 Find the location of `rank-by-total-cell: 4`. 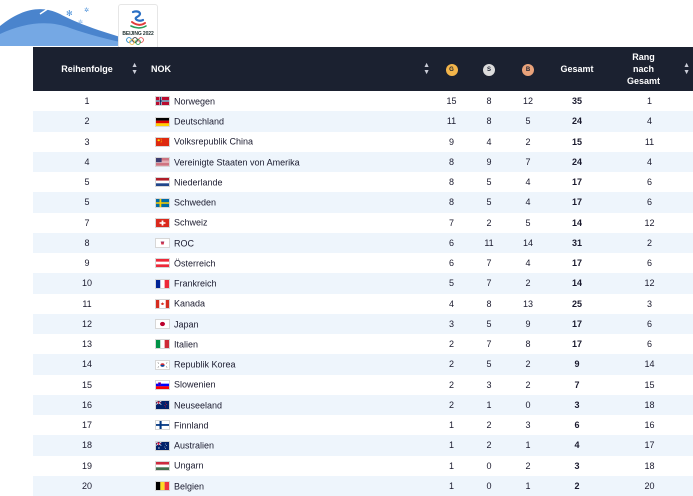

rank-by-total-cell: 4 is located at coordinates (649, 161).